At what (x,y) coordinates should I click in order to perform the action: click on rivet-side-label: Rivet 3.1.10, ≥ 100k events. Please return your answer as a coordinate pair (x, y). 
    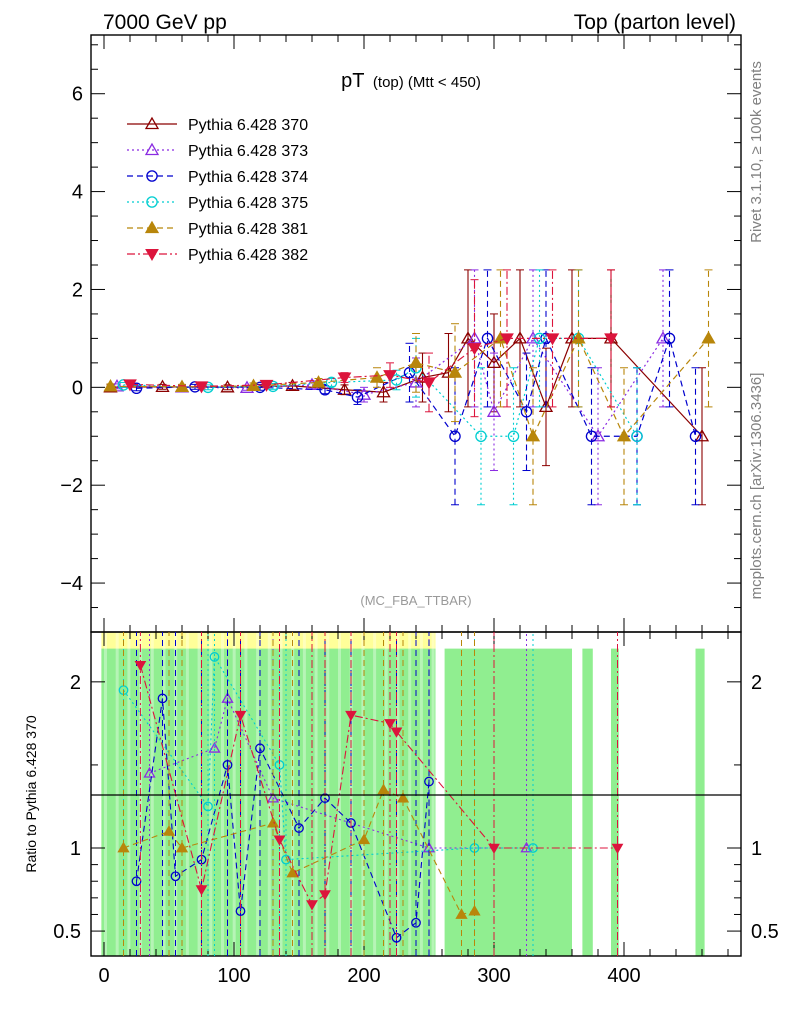
    Looking at the image, I should click on (756, 152).